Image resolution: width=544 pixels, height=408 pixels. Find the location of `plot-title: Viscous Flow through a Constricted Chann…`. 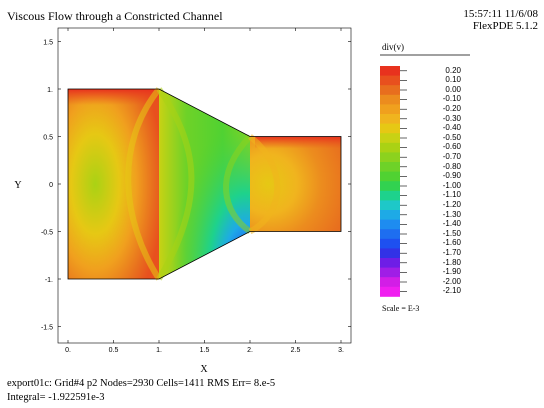

plot-title: Viscous Flow through a Constricted Chann… is located at coordinates (115, 16).